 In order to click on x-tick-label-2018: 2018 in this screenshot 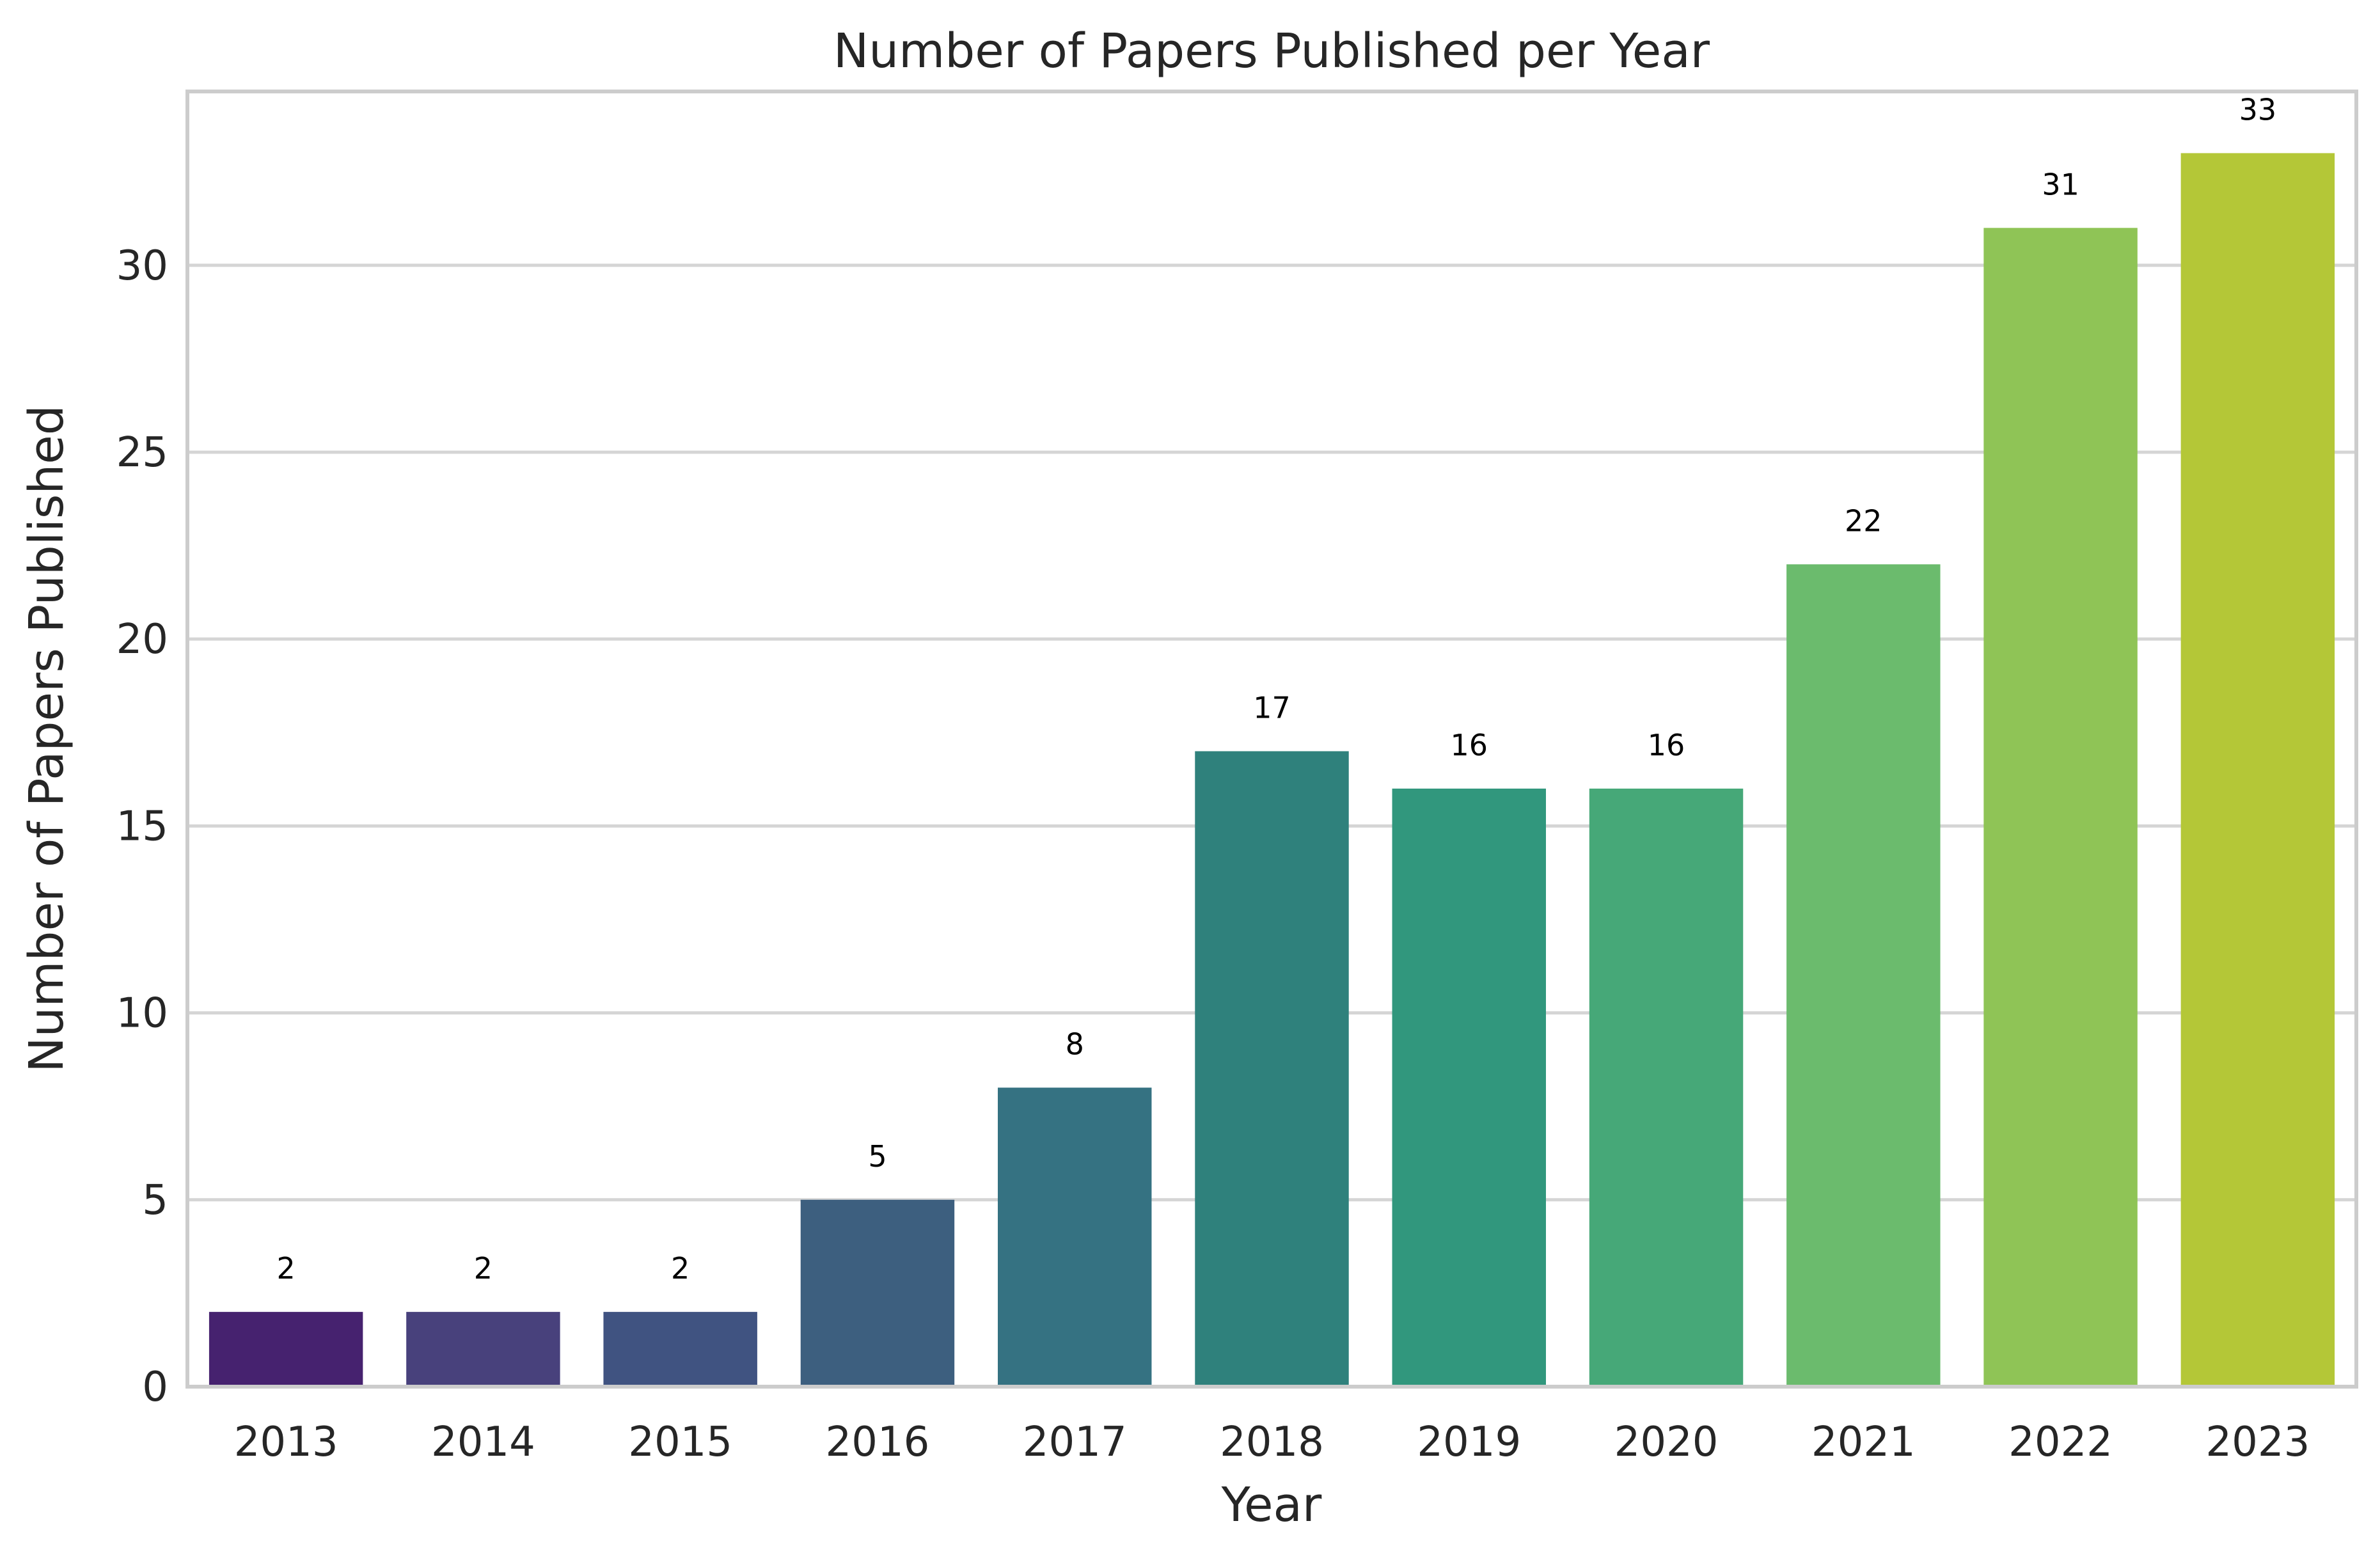, I will do `click(1272, 1442)`.